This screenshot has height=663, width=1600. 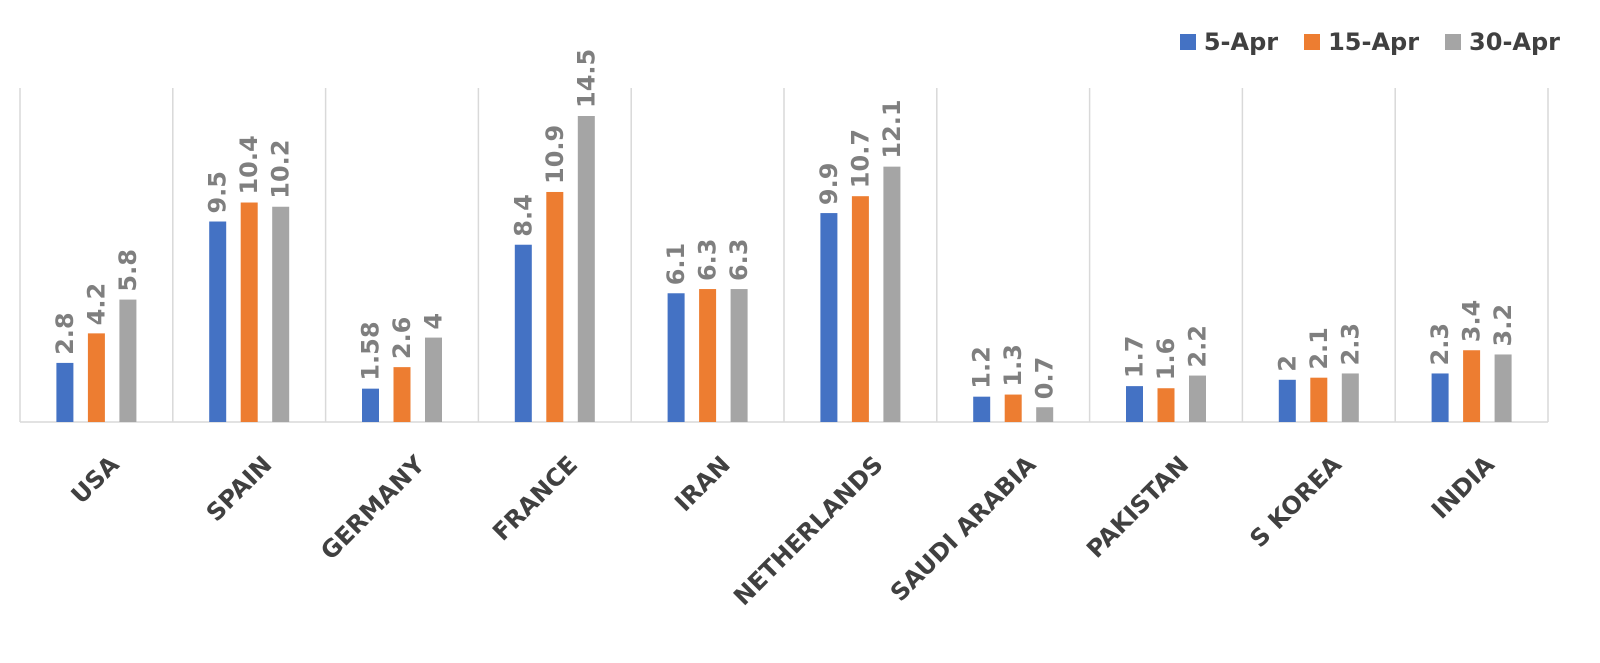 What do you see at coordinates (892, 128) in the screenshot?
I see `data-label: 12.1` at bounding box center [892, 128].